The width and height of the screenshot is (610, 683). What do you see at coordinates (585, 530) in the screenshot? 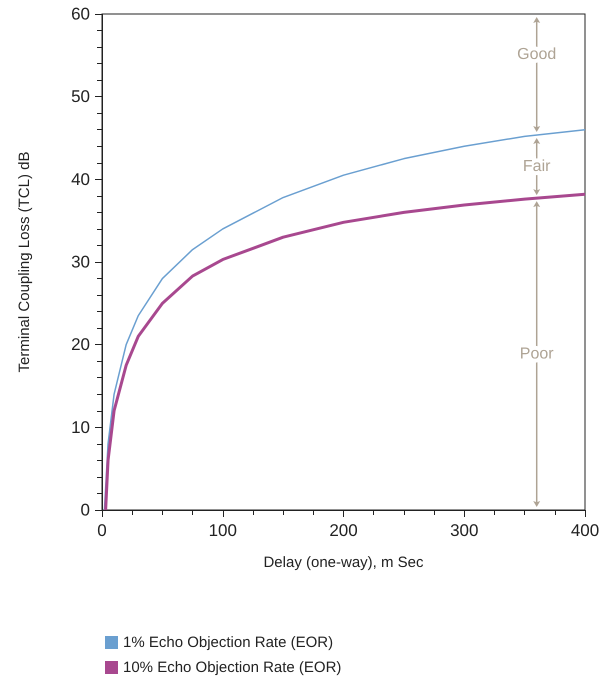
I see `x-tick-label: 400` at bounding box center [585, 530].